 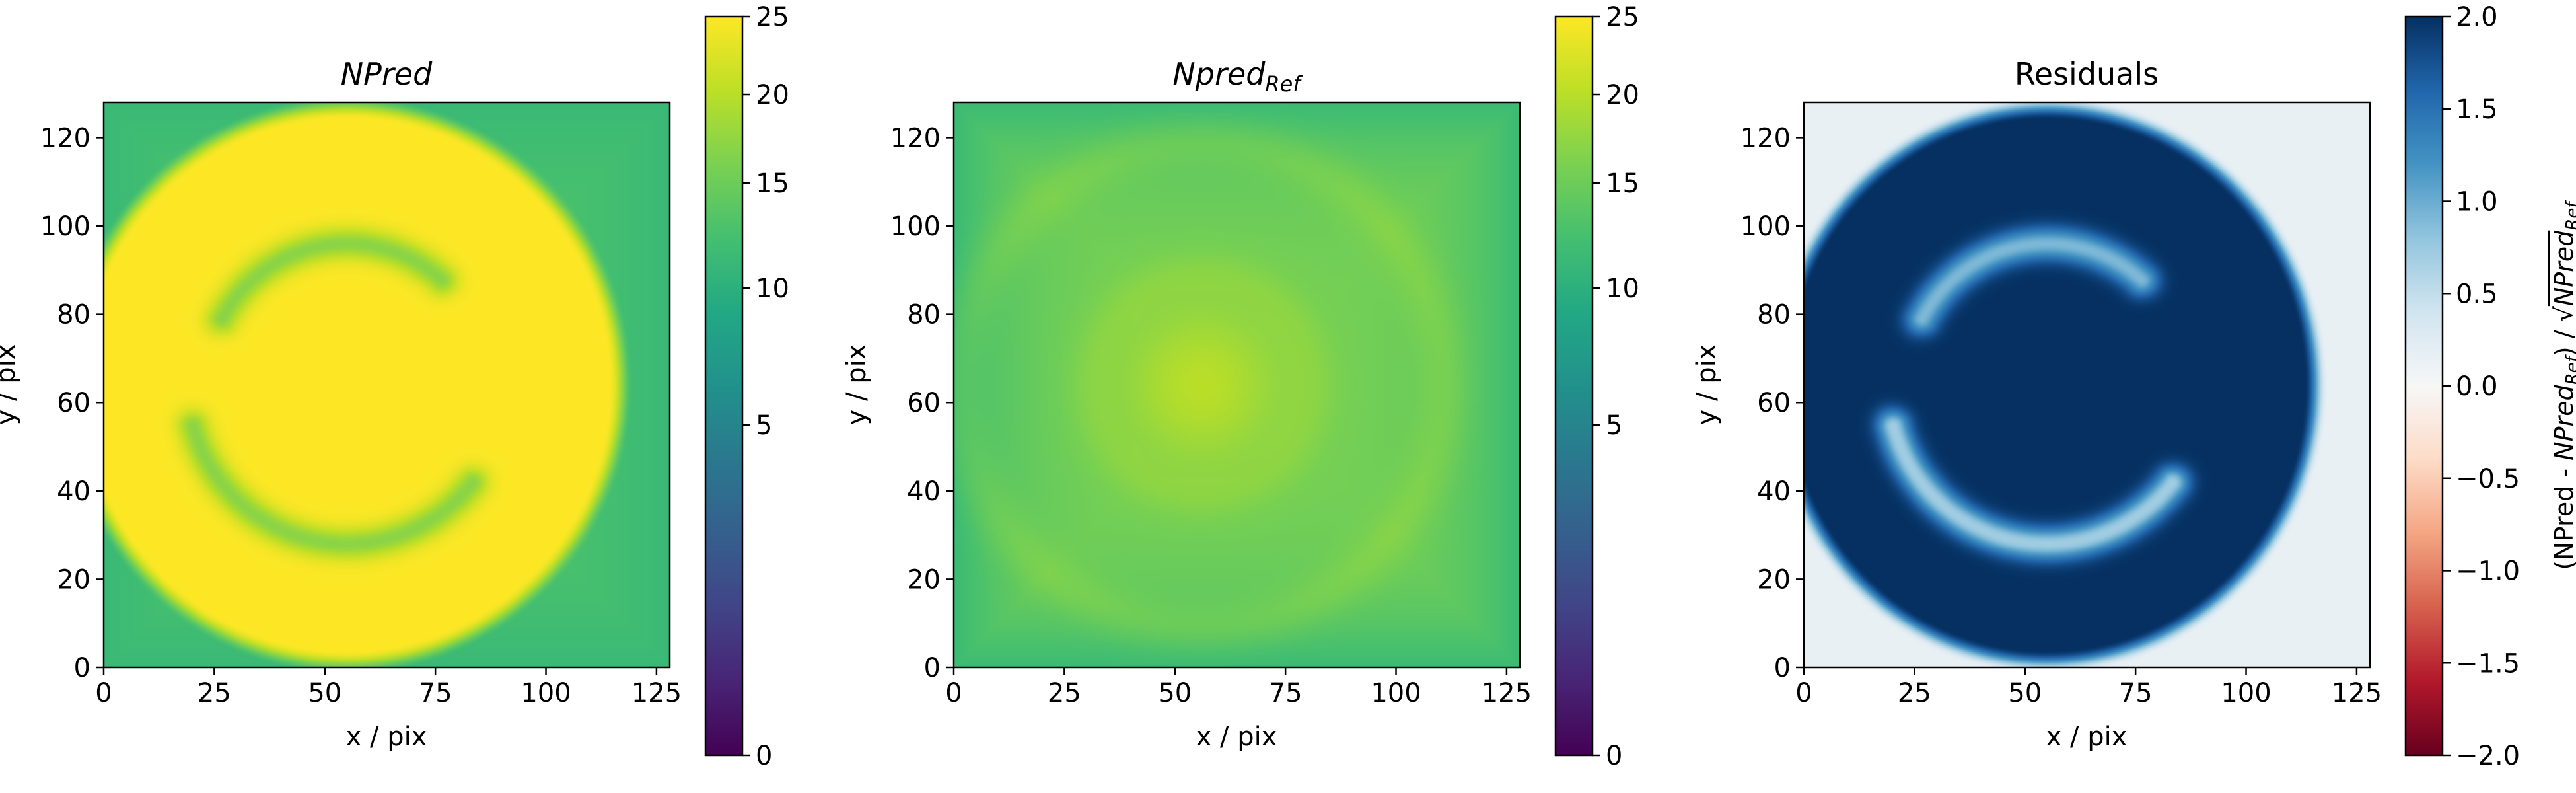 I want to click on colorbar-tick-label: 0.5, so click(x=2477, y=294).